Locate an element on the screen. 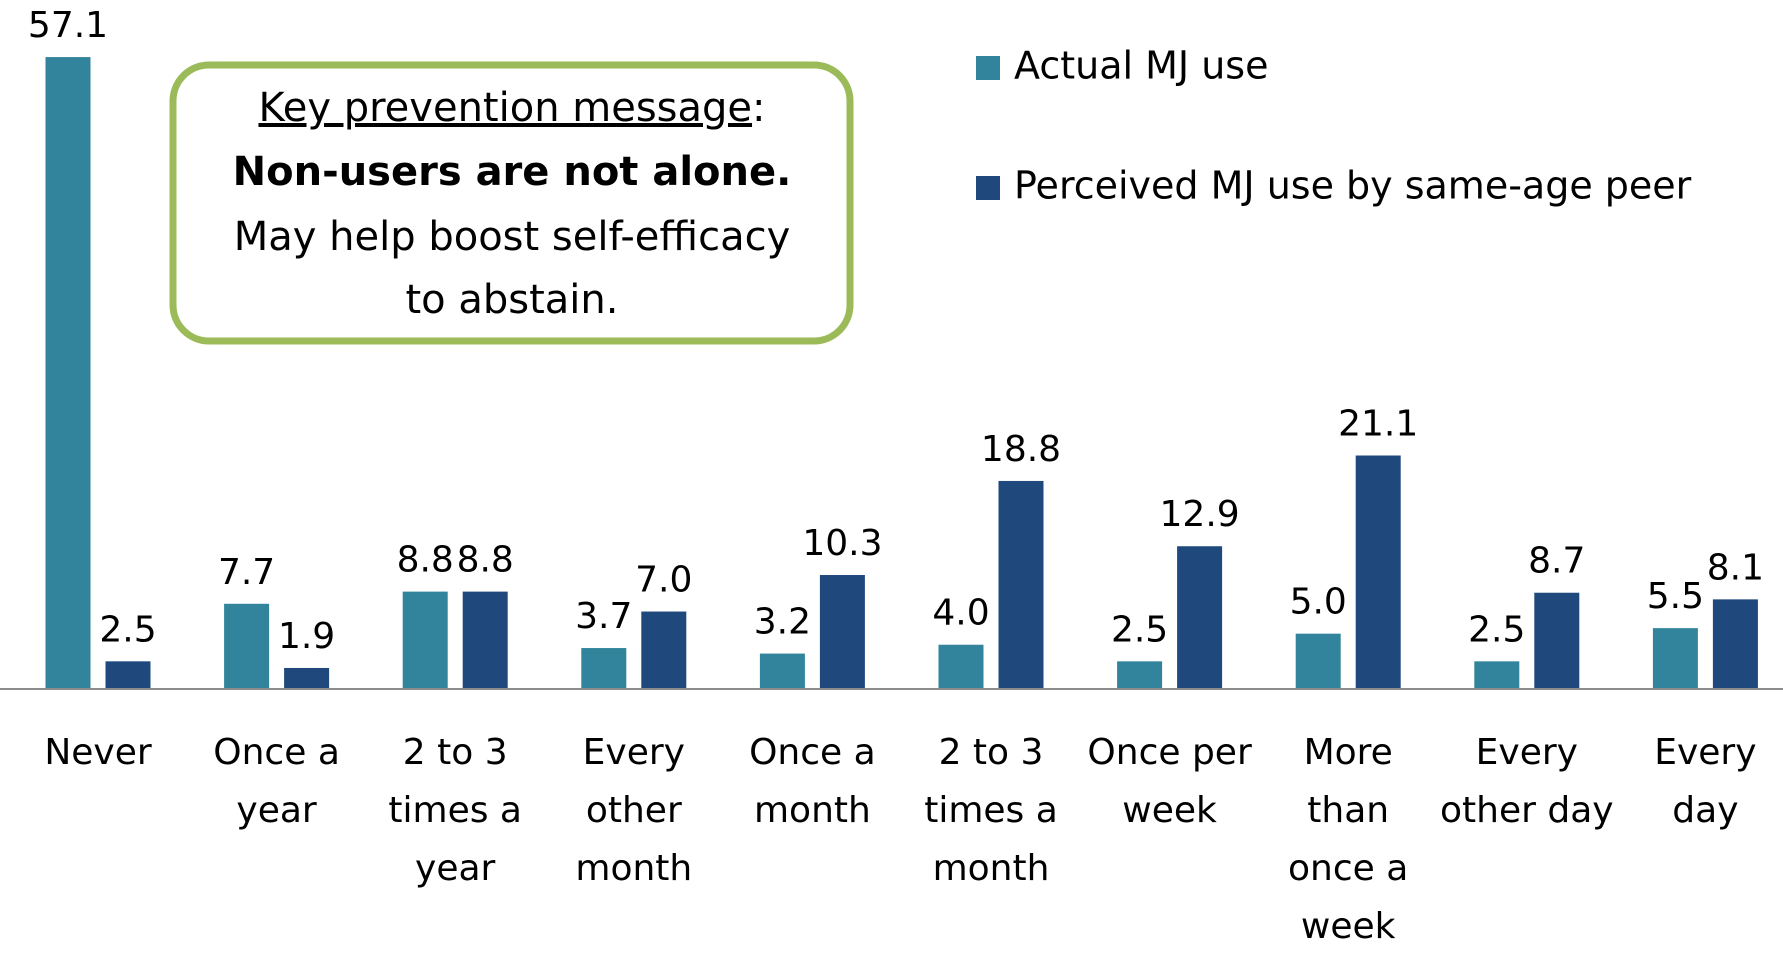 Image resolution: width=1783 pixels, height=956 pixels. legend-label: Actual MJ use is located at coordinates (1141, 66).